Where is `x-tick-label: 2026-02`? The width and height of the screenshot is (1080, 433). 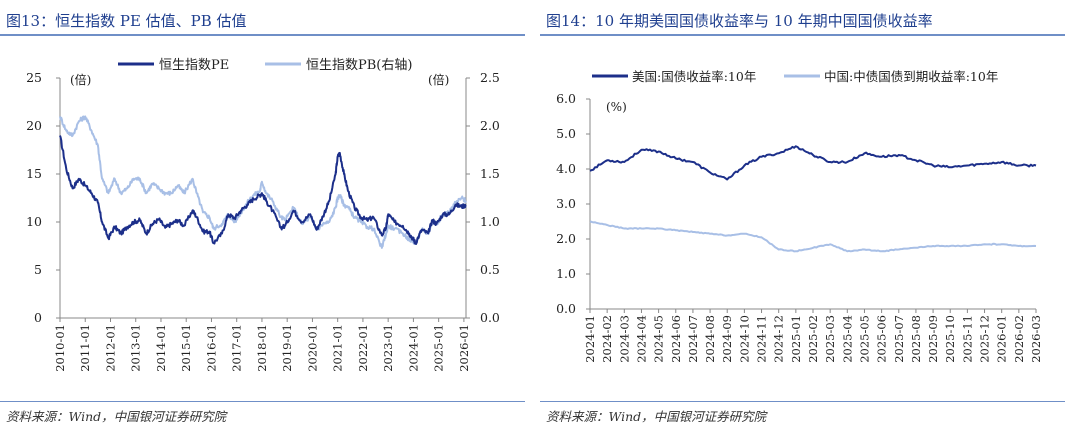 x-tick-label: 2026-02 is located at coordinates (1019, 339).